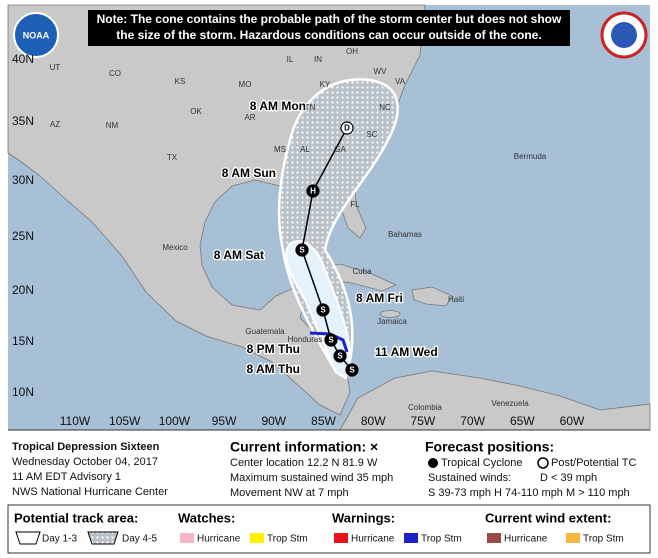 This screenshot has width=658, height=558. Describe the element at coordinates (392, 321) in the screenshot. I see `place-label: Jamaica` at that location.